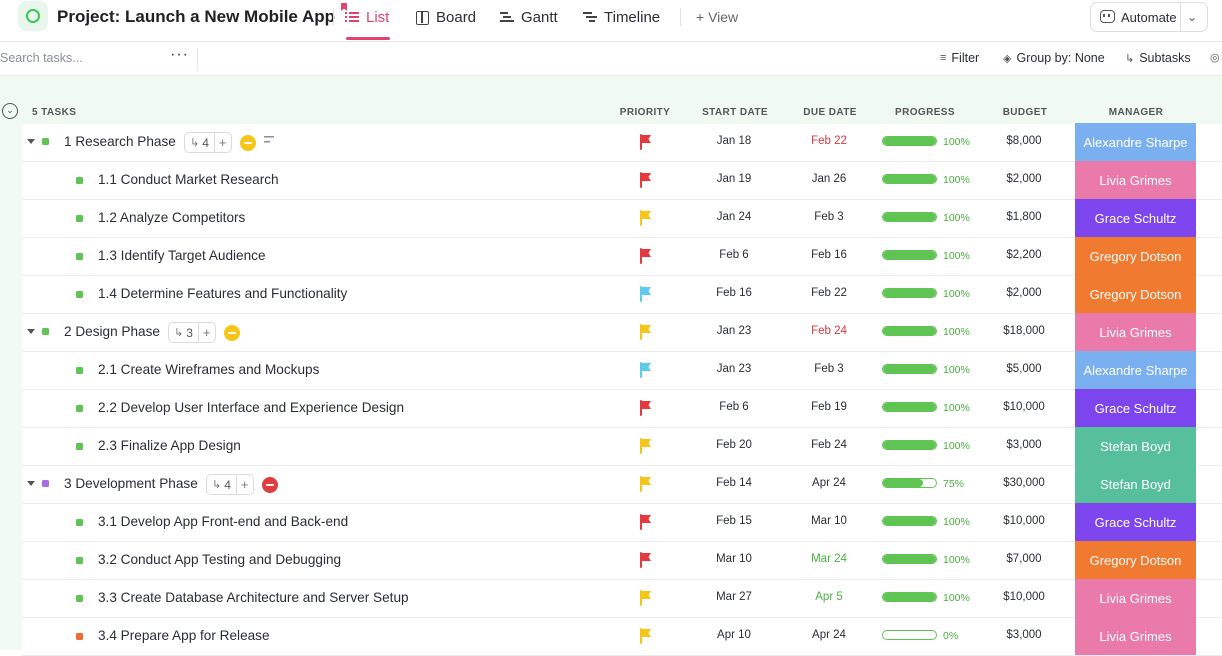 This screenshot has width=1222, height=656. Describe the element at coordinates (1024, 331) in the screenshot. I see `budget-value: $18,000` at that location.